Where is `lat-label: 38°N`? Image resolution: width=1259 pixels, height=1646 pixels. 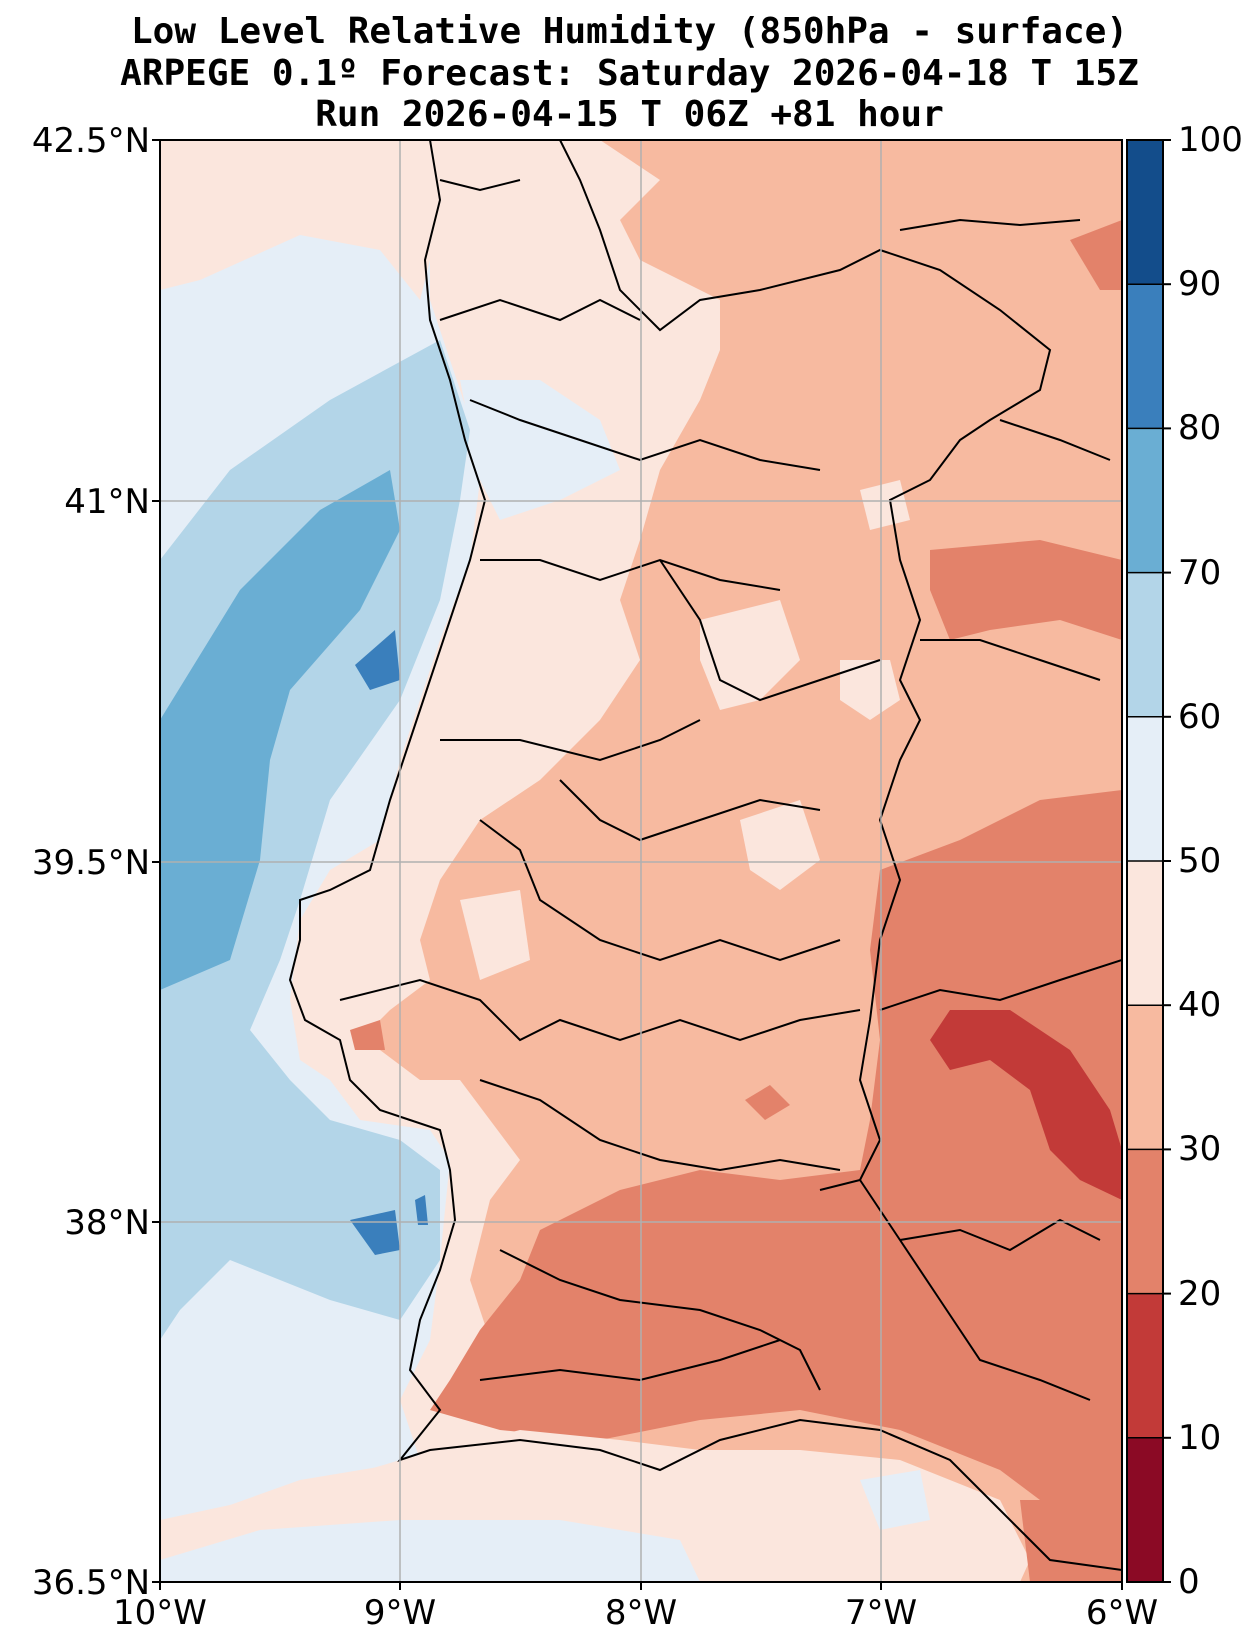
lat-label: 38°N is located at coordinates (107, 1223).